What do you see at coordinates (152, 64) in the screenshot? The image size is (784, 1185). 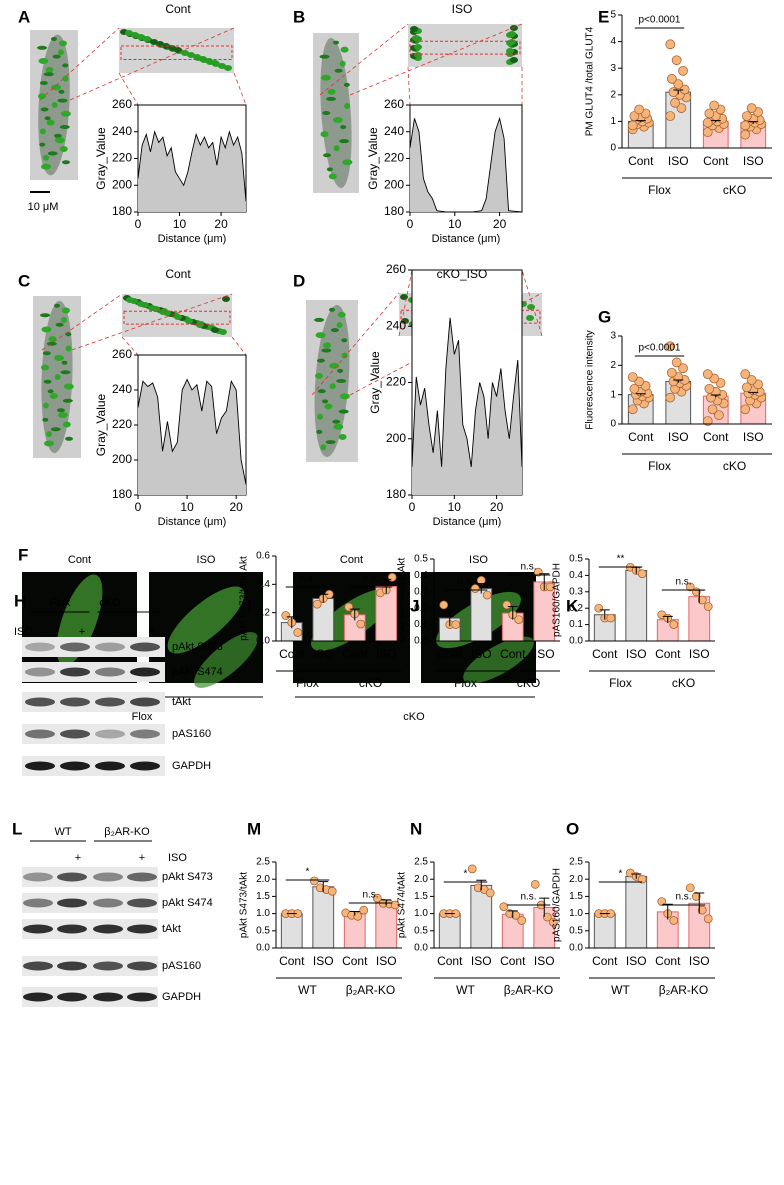 I see `connector` at bounding box center [152, 64].